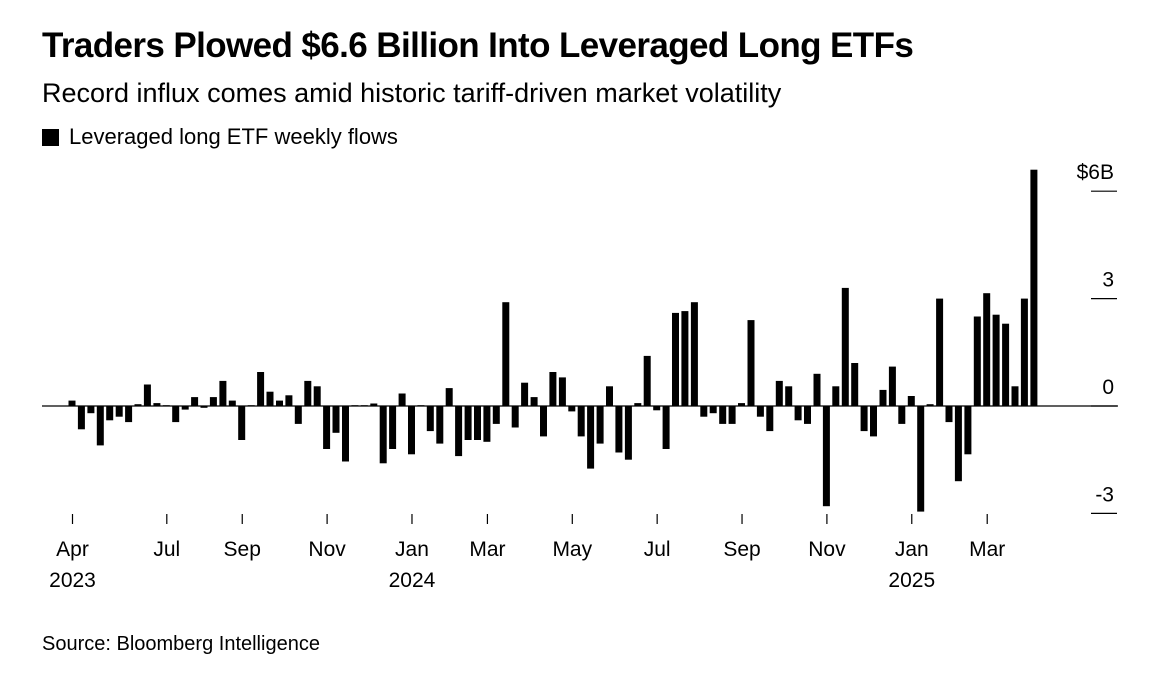  Describe the element at coordinates (911, 580) in the screenshot. I see `x-year-label: 2025` at that location.